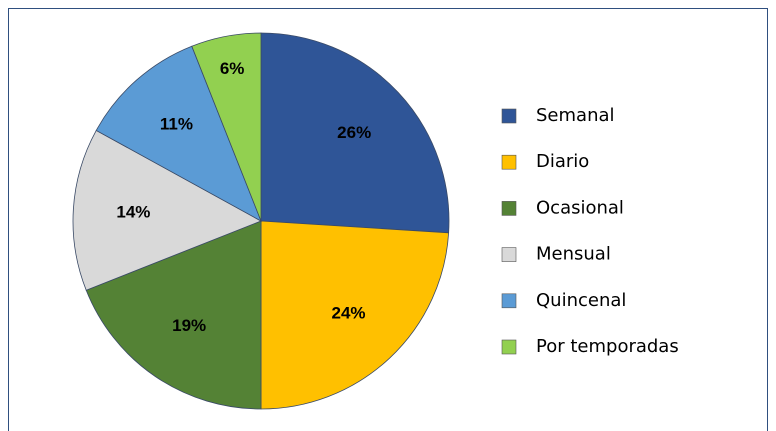  Describe the element at coordinates (176, 124) in the screenshot. I see `data-label: 11%` at that location.